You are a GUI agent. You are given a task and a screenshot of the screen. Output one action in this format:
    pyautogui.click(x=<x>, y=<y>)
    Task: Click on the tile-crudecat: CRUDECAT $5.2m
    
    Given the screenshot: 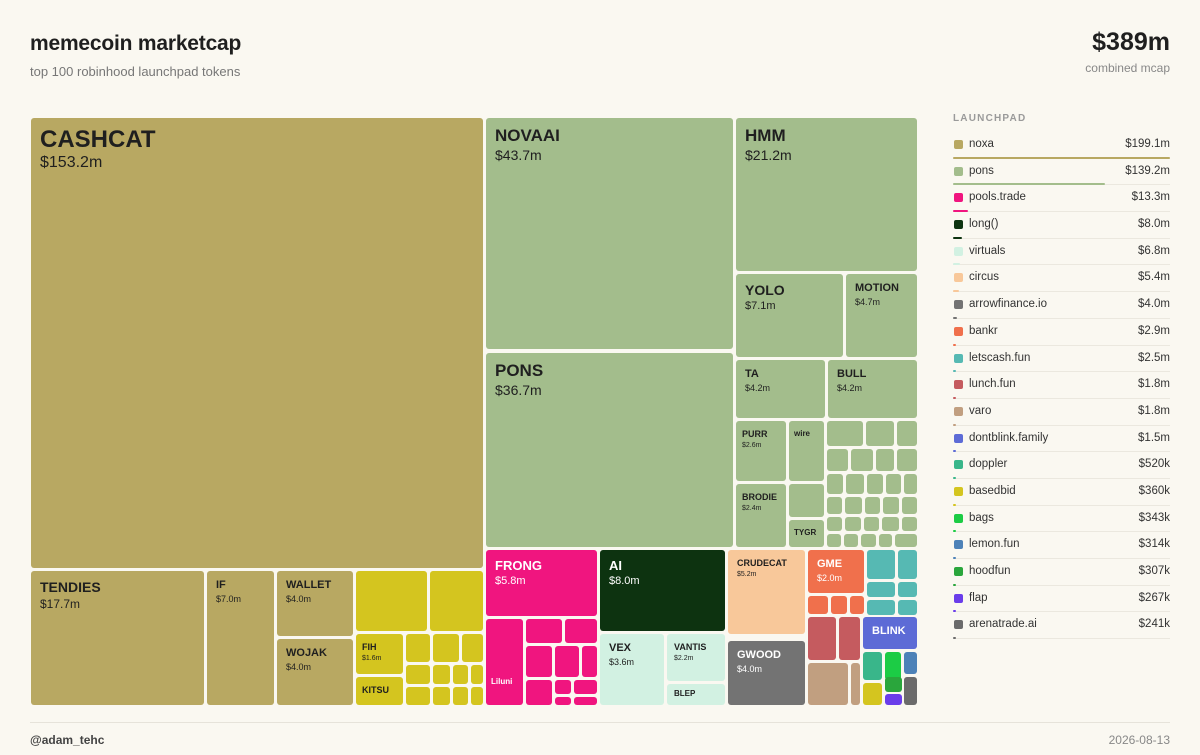 What is the action you would take?
    pyautogui.click(x=766, y=592)
    